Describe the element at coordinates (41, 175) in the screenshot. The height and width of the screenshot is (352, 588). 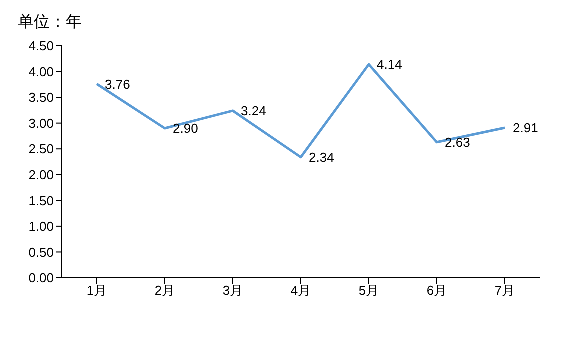
I see `y-tick-label: 2.00` at that location.